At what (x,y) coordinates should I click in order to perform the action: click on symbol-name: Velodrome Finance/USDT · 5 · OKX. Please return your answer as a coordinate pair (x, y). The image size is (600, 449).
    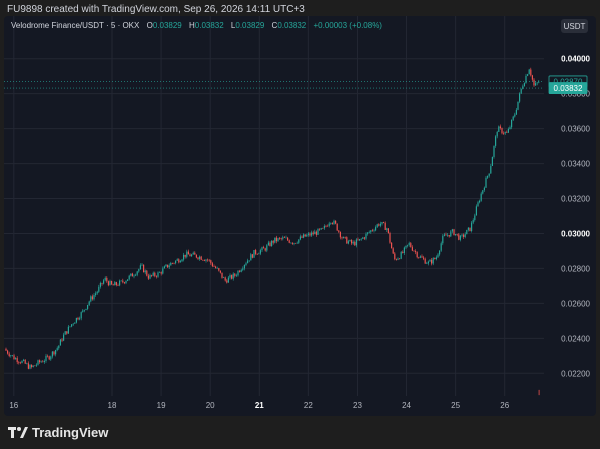
    Looking at the image, I should click on (75, 25).